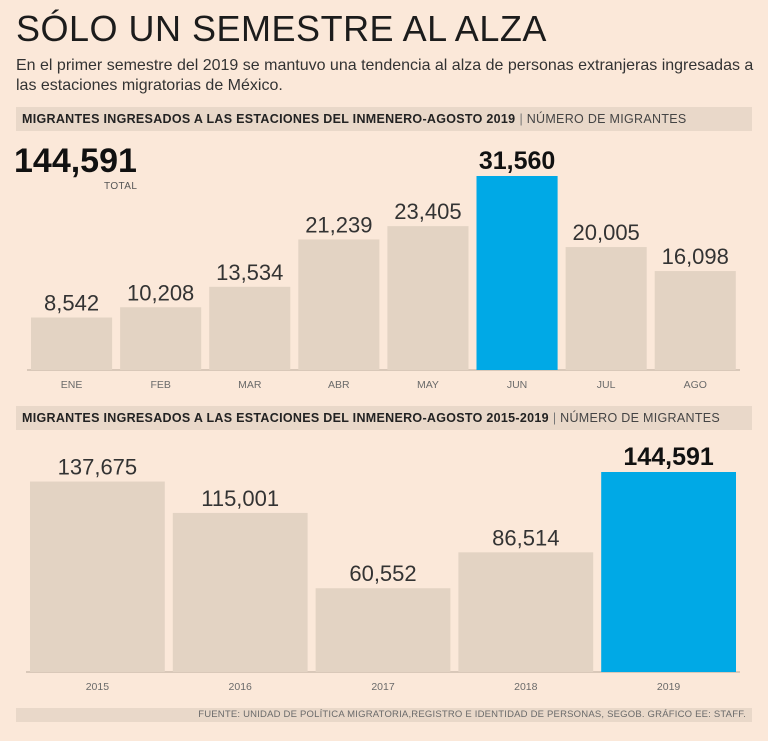 This screenshot has width=768, height=741. Describe the element at coordinates (640, 418) in the screenshot. I see `yearly-chart-unit: NÚMERO DE MIGRANTES` at that location.